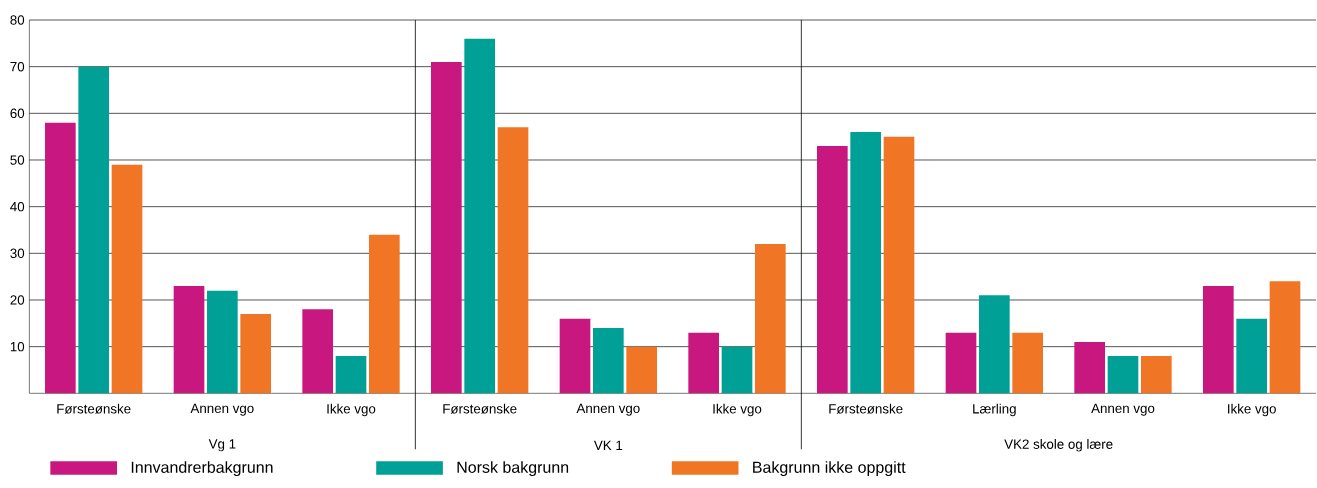 Image resolution: width=1317 pixels, height=488 pixels. What do you see at coordinates (994, 410) in the screenshot?
I see `x-tick-label: Lærling` at bounding box center [994, 410].